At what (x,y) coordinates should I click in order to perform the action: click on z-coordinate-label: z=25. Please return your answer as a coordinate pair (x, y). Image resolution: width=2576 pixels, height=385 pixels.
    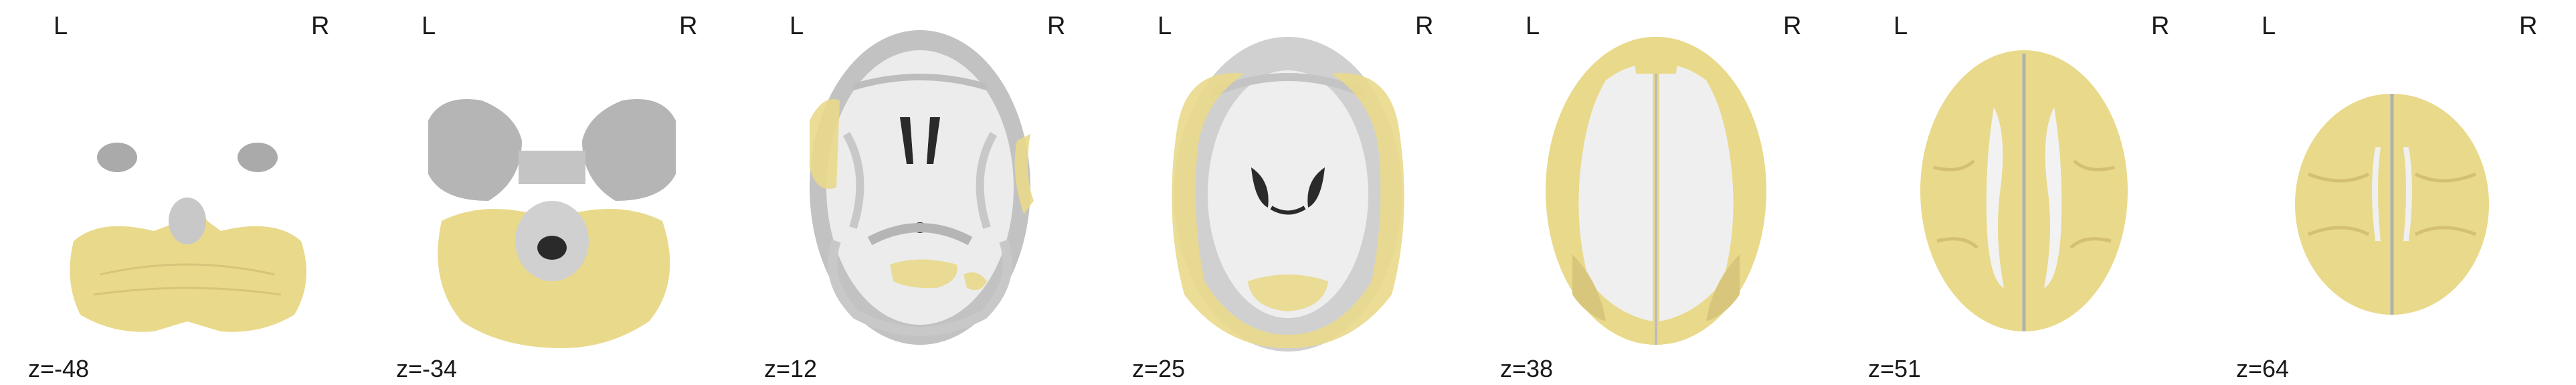
    Looking at the image, I should click on (1159, 369).